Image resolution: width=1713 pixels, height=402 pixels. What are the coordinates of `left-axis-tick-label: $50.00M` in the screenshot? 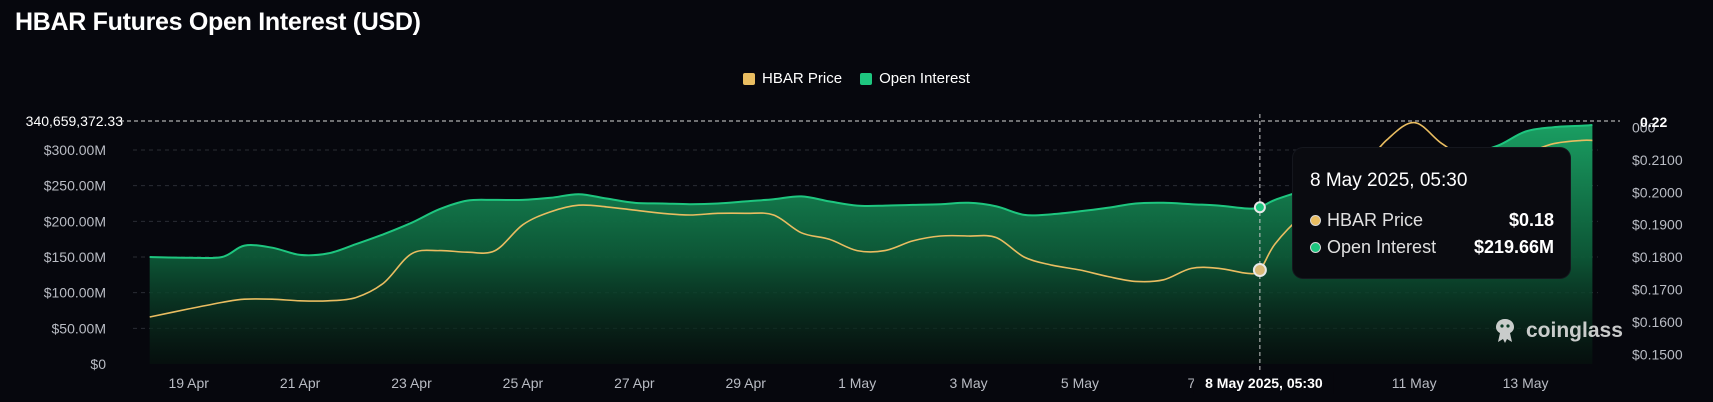 It's located at (79, 328).